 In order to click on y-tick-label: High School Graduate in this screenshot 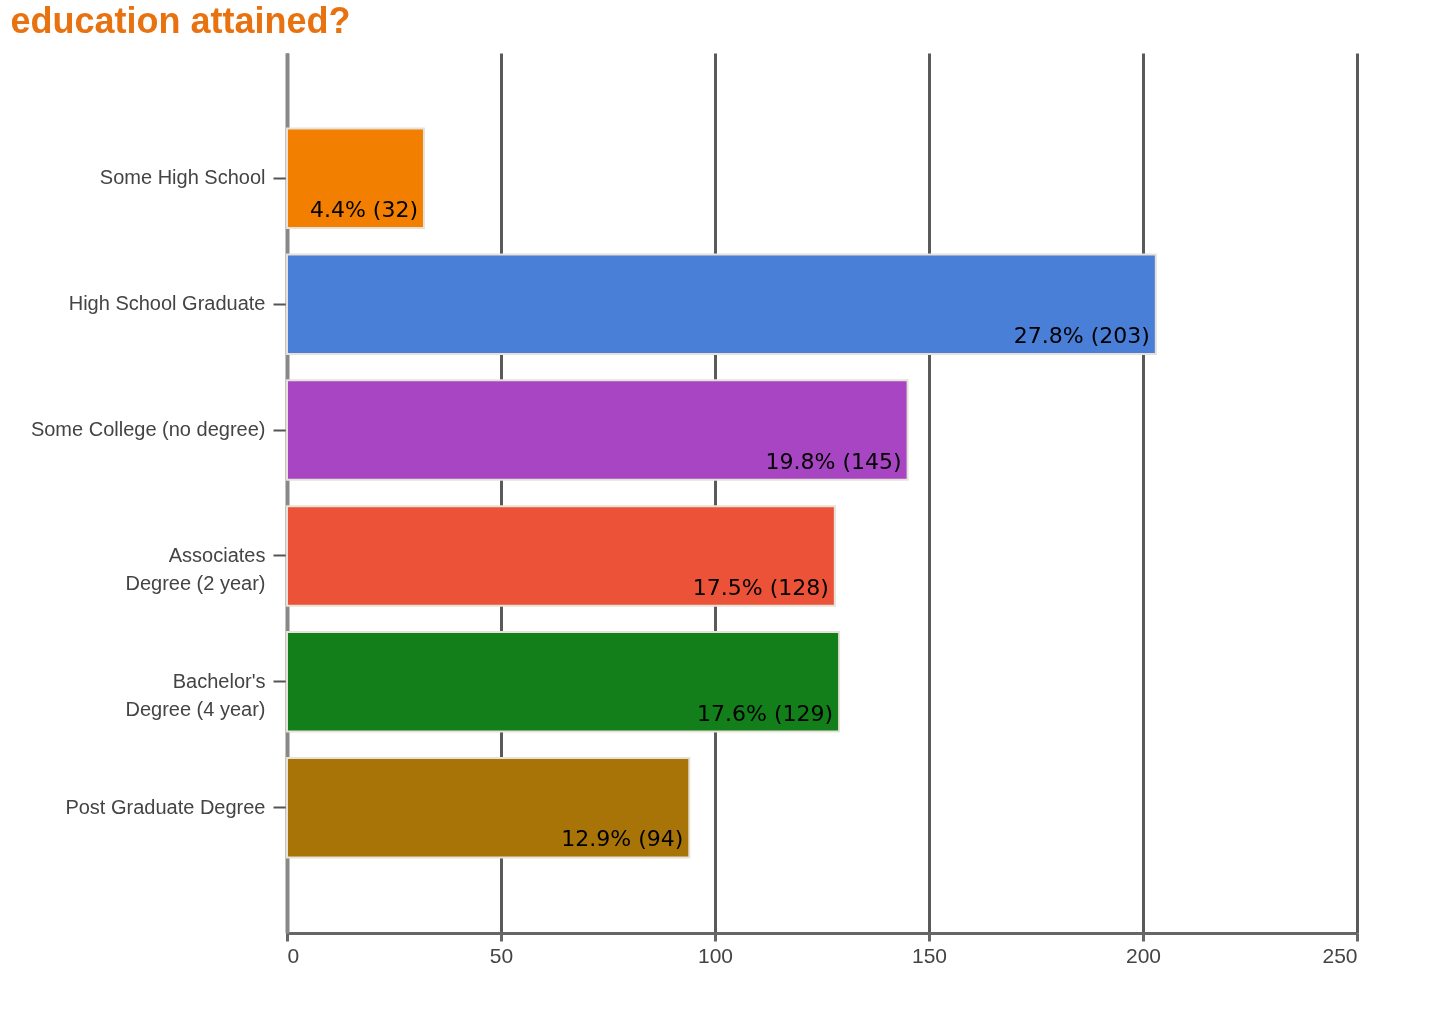, I will do `click(167, 303)`.